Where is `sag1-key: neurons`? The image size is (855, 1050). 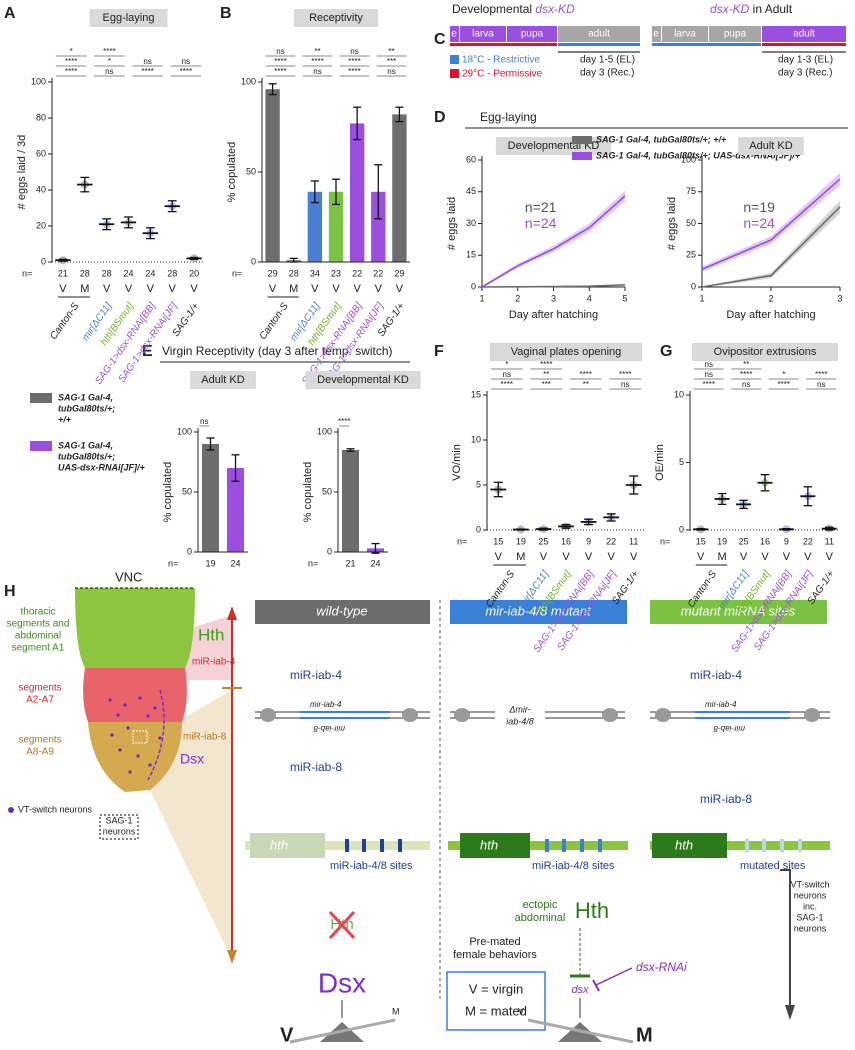 sag1-key: neurons is located at coordinates (119, 831).